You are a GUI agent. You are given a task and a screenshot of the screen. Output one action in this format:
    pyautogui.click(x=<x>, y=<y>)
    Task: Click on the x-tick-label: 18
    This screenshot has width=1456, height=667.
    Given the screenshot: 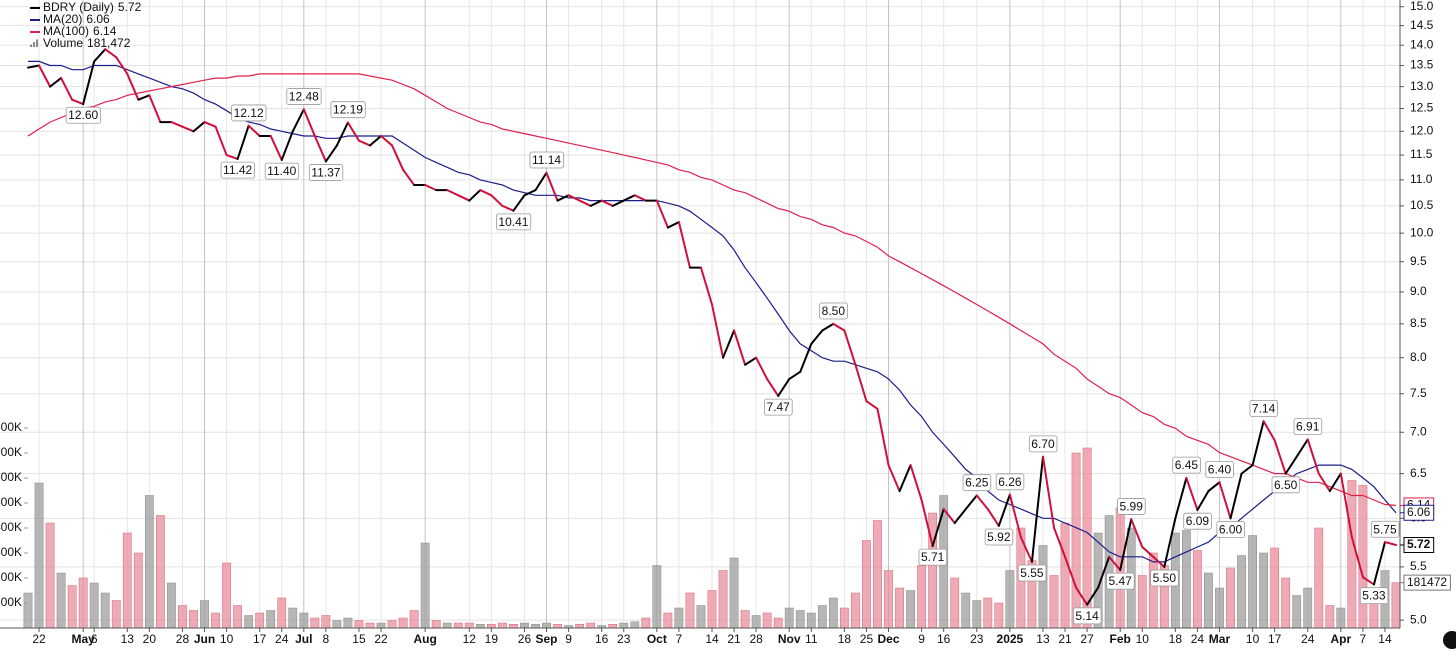 What is the action you would take?
    pyautogui.click(x=845, y=639)
    